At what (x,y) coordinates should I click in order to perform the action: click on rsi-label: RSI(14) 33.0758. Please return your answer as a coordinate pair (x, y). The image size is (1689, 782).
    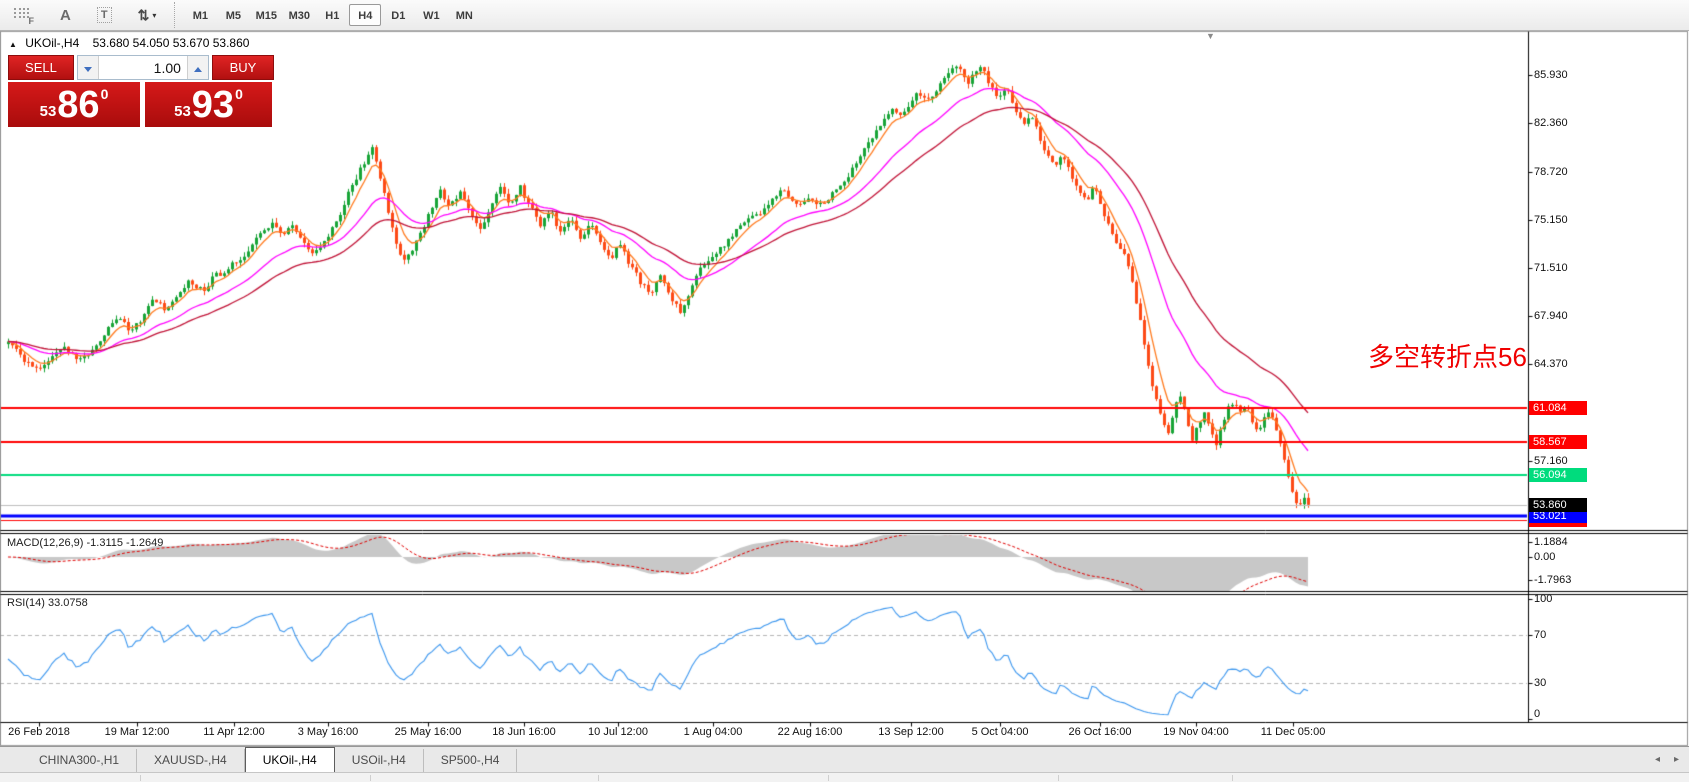
    Looking at the image, I should click on (47, 603).